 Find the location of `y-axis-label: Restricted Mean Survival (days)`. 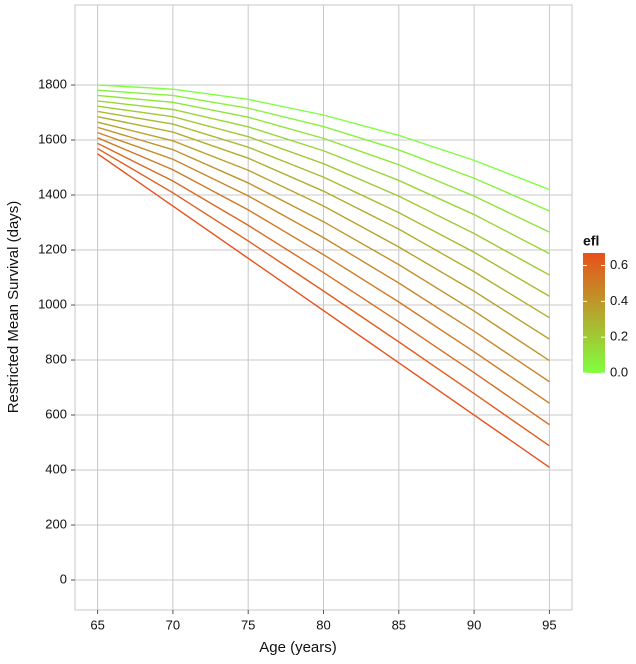

y-axis-label: Restricted Mean Survival (days) is located at coordinates (13, 307).